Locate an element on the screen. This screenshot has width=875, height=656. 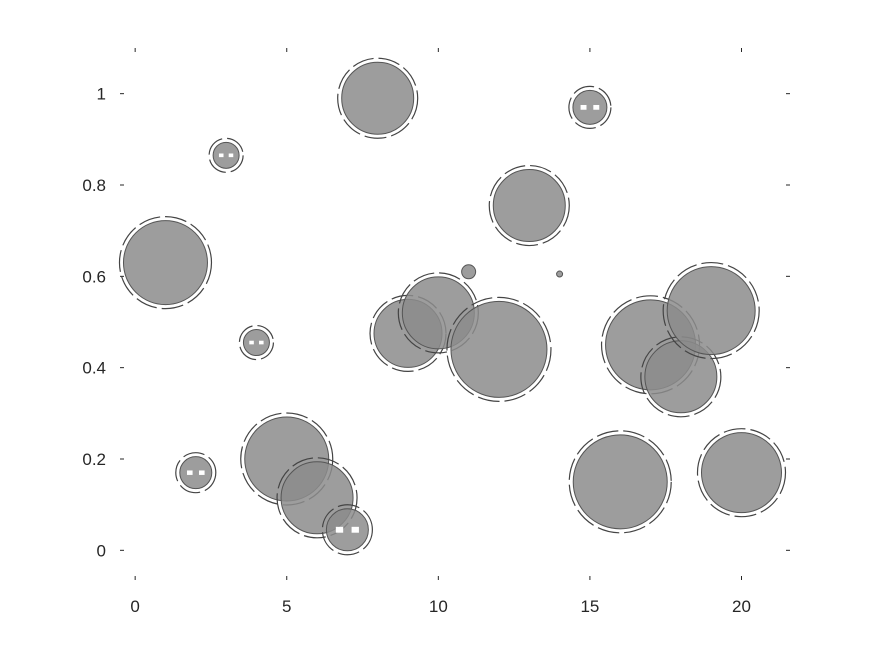
y-tick-label: 0.6 is located at coordinates (94, 276).